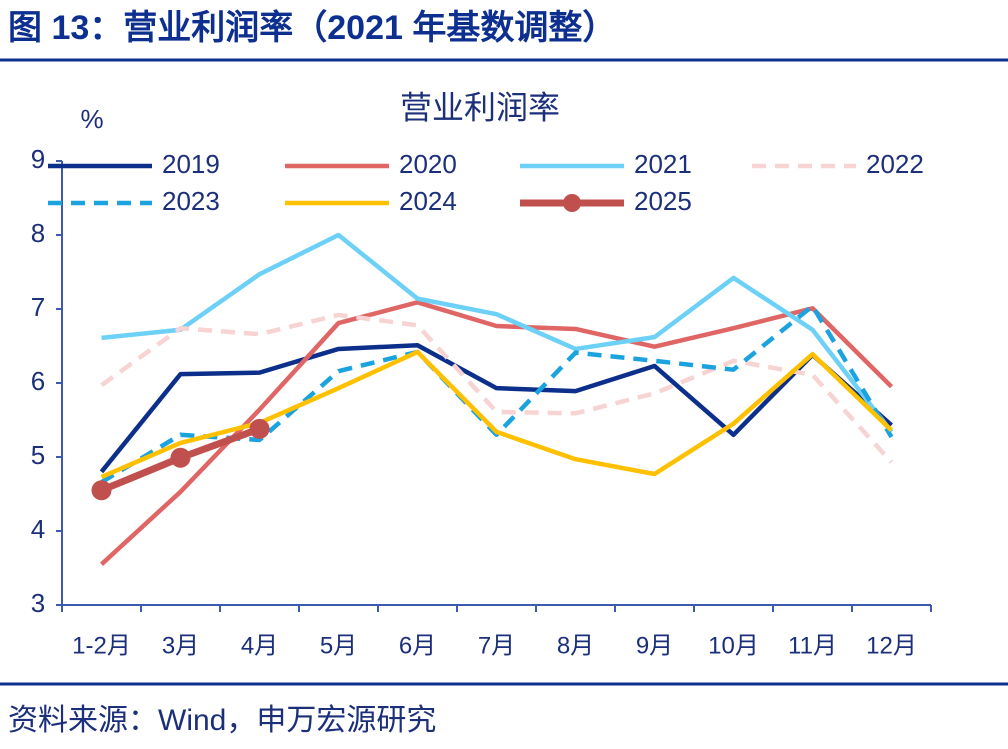 This screenshot has height=749, width=1008. Describe the element at coordinates (663, 164) in the screenshot. I see `legend-label: 2021` at that location.